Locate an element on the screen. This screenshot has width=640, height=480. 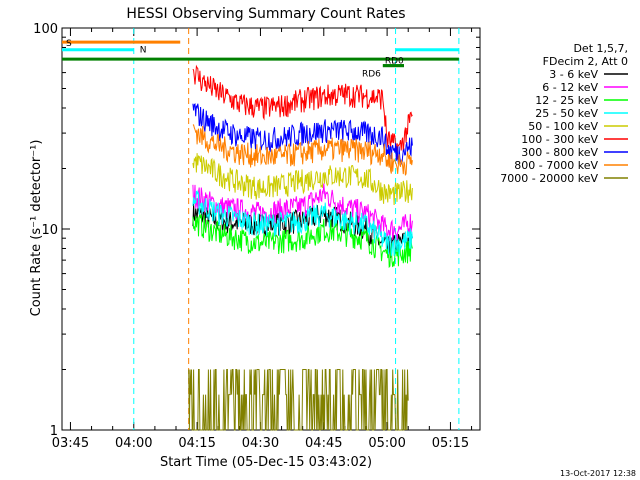
x-tick-label: 04:30 is located at coordinates (260, 443).